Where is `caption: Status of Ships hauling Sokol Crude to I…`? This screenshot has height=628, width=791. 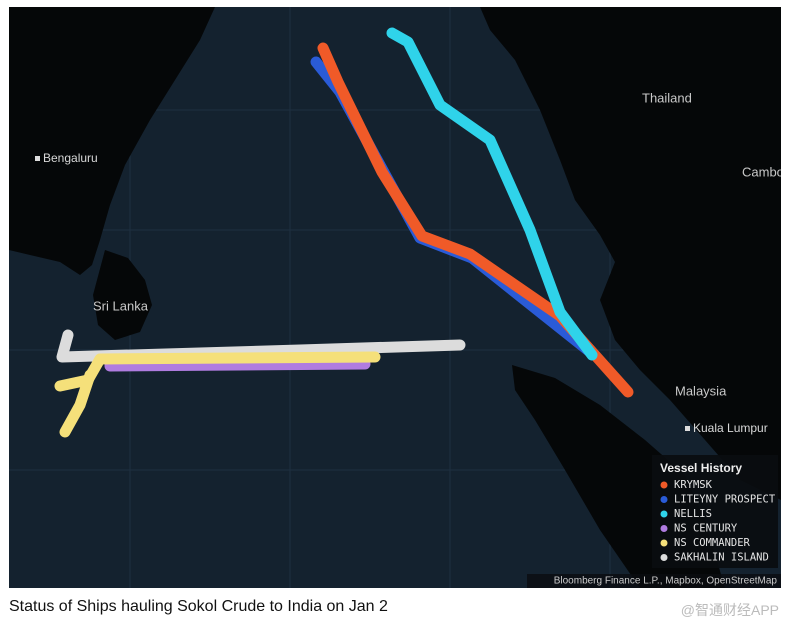 caption: Status of Ships hauling Sokol Crude to I… is located at coordinates (198, 606).